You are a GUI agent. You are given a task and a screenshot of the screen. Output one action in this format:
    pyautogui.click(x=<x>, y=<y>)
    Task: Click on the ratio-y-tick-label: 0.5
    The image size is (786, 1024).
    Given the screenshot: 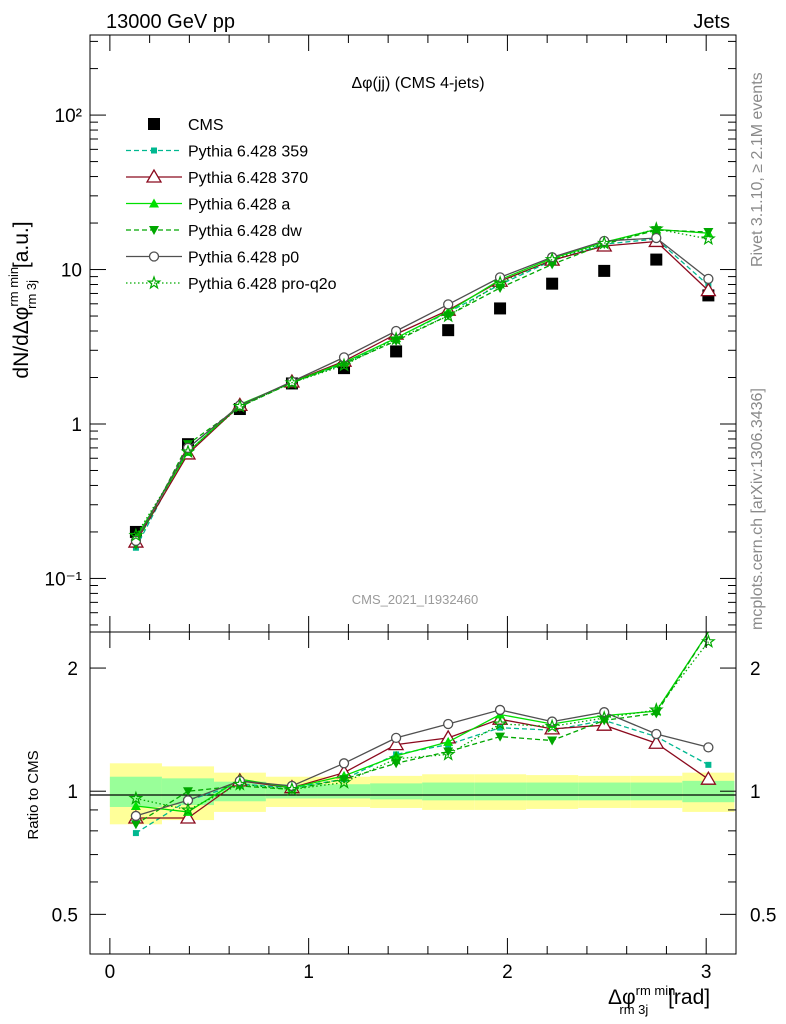 What is the action you would take?
    pyautogui.click(x=65, y=915)
    